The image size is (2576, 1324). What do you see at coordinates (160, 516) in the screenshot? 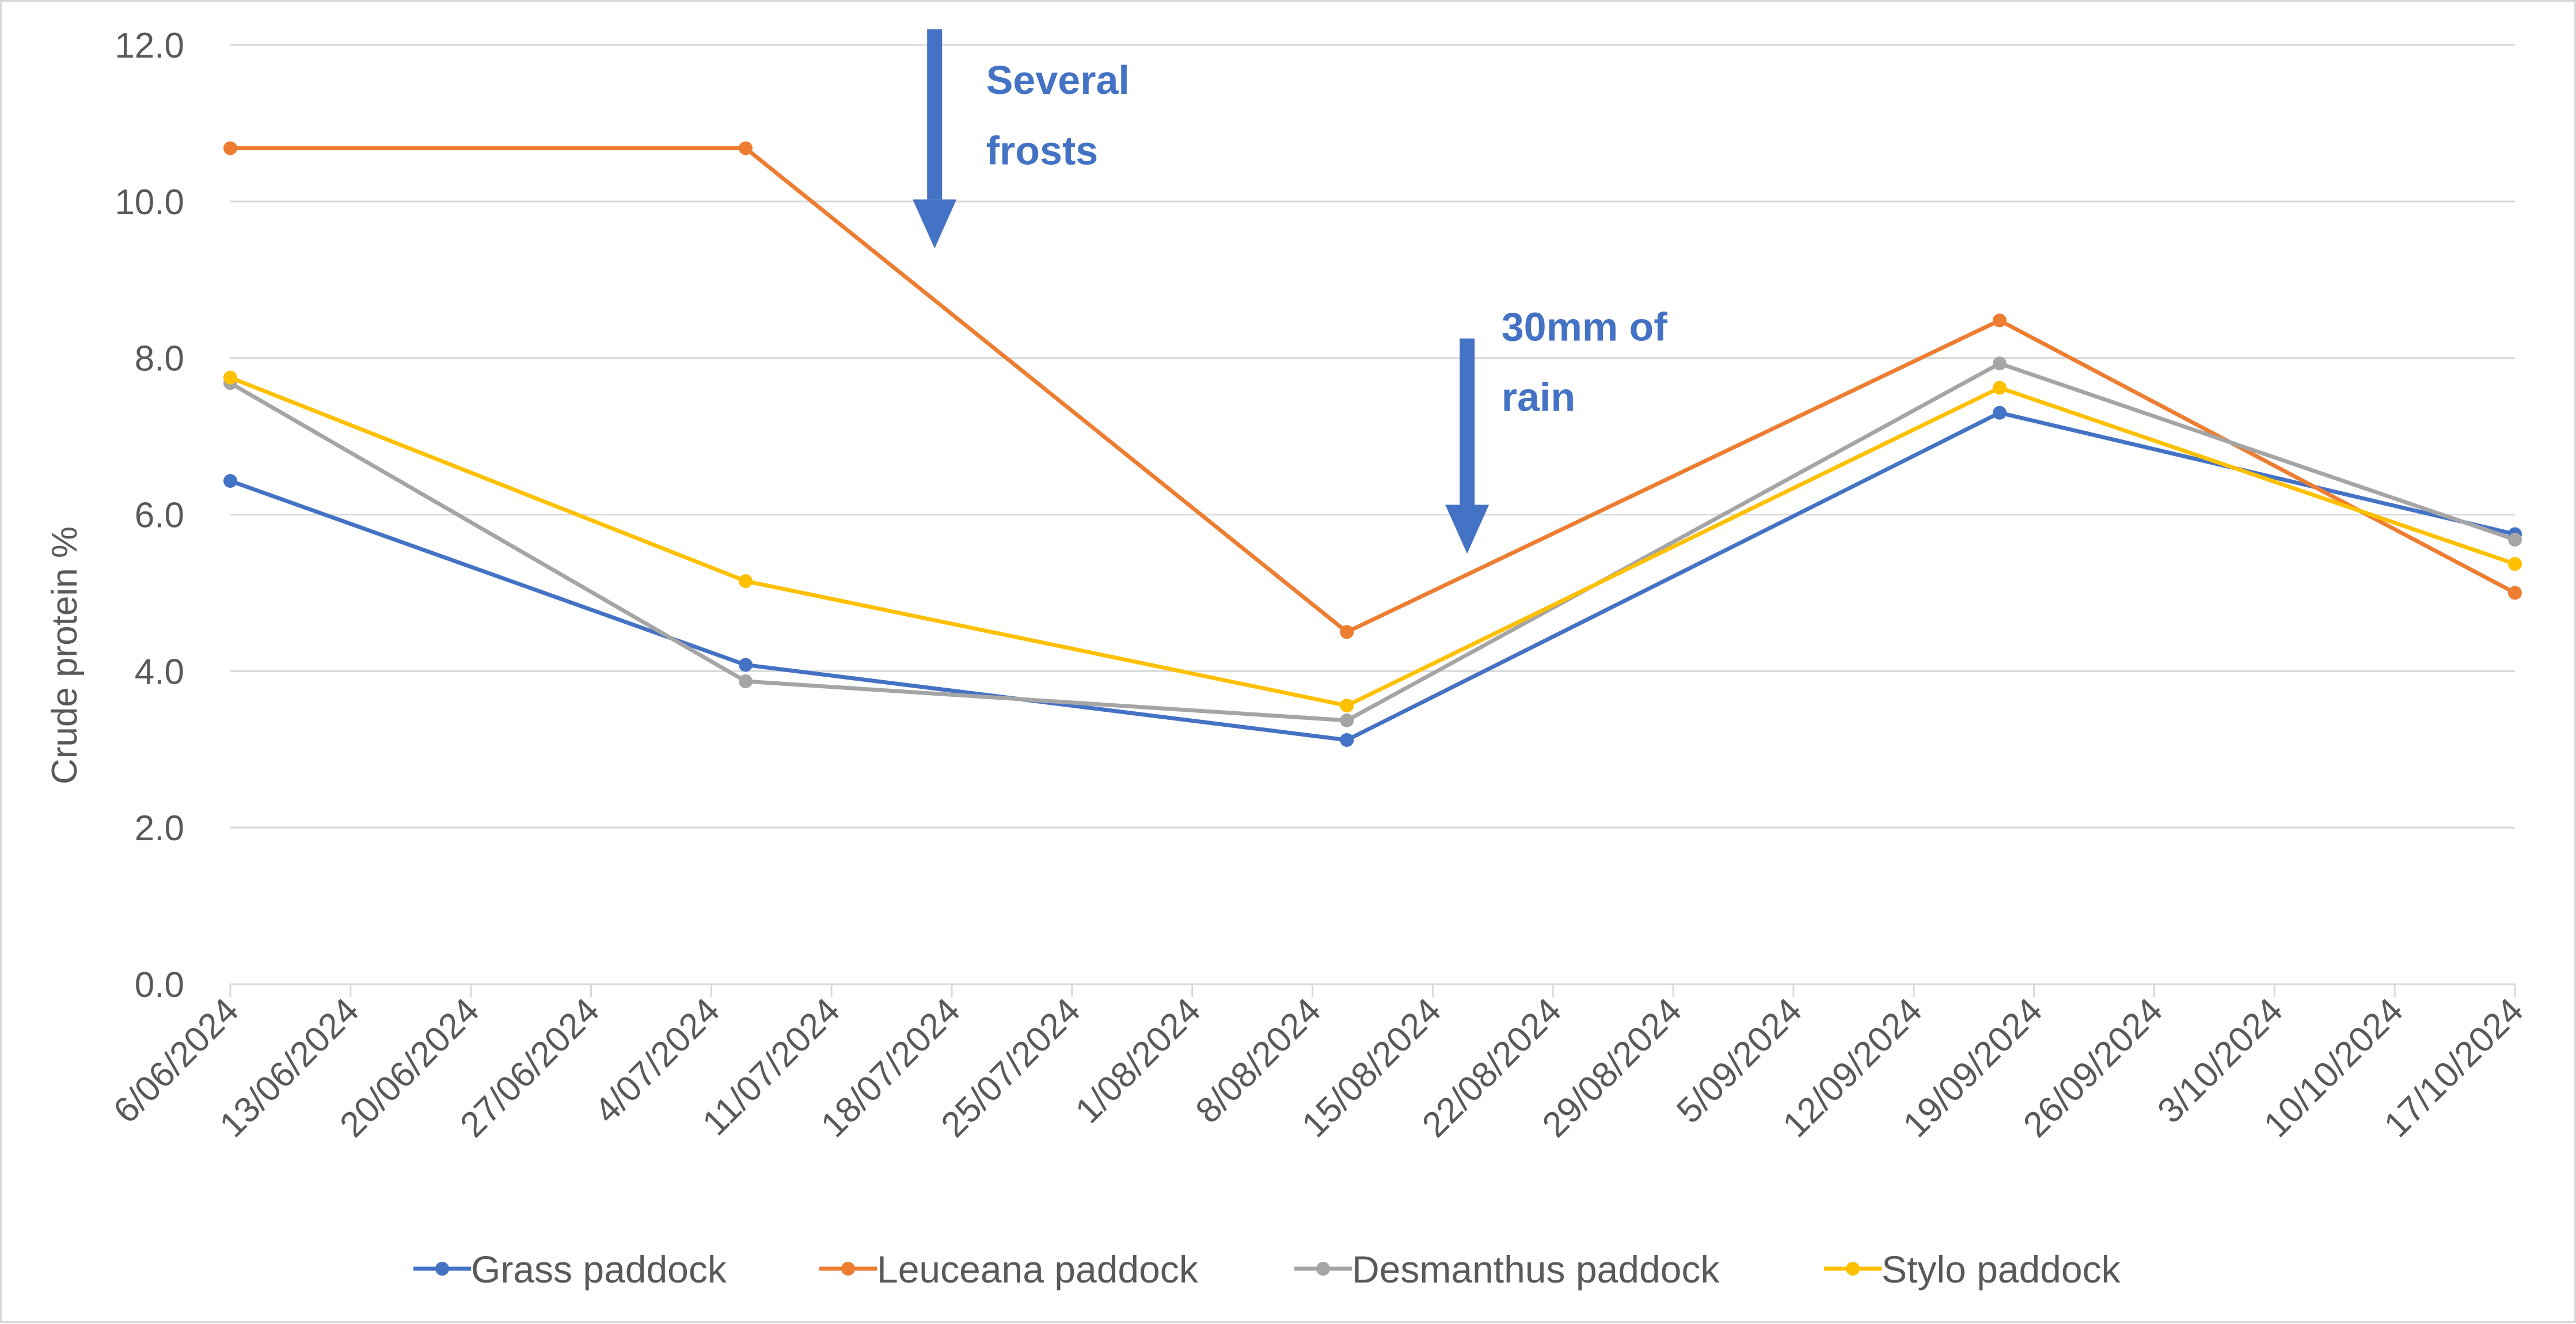
I see `y-tick-label: 6.0` at bounding box center [160, 516].